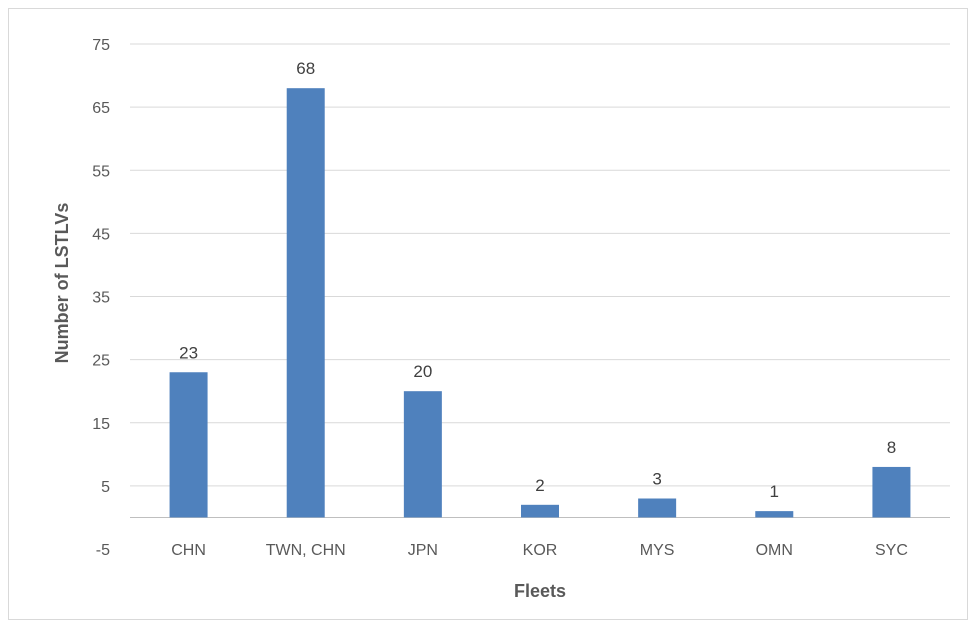 The height and width of the screenshot is (626, 976). I want to click on x-tick-label: TWN, CHN, so click(306, 550).